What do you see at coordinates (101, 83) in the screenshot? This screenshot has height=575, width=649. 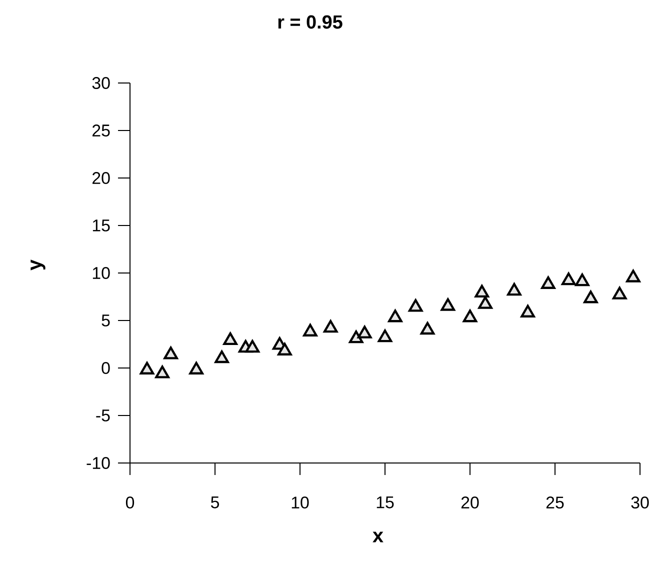 I see `y-tick-label: 30` at bounding box center [101, 83].